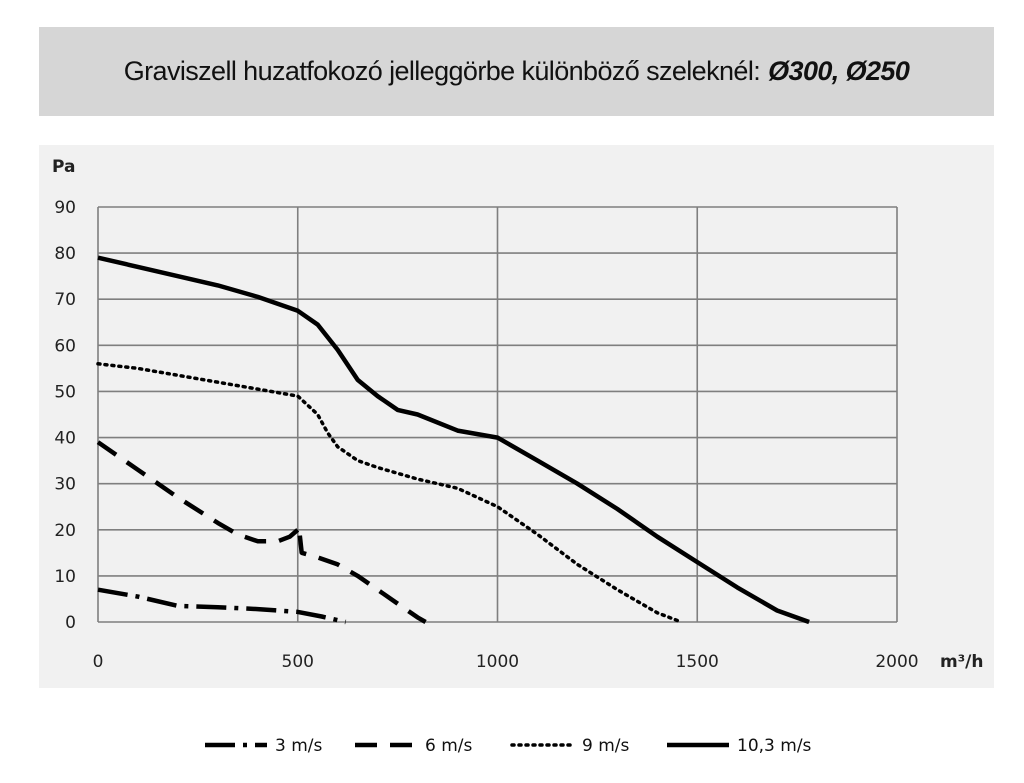 This screenshot has height=783, width=1024. I want to click on y-tick-label: 20, so click(65, 531).